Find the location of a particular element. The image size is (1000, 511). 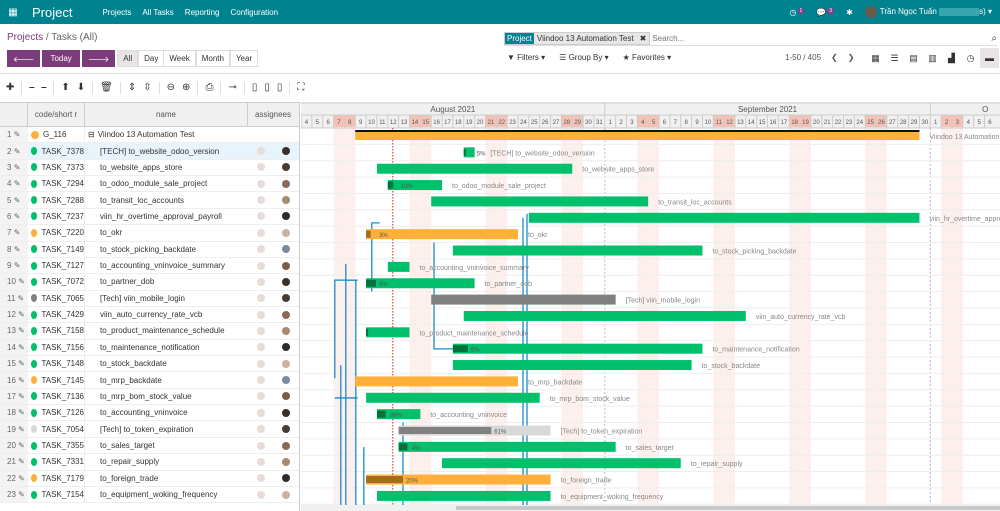

task-name-cell: to_okr is located at coordinates (166, 232).